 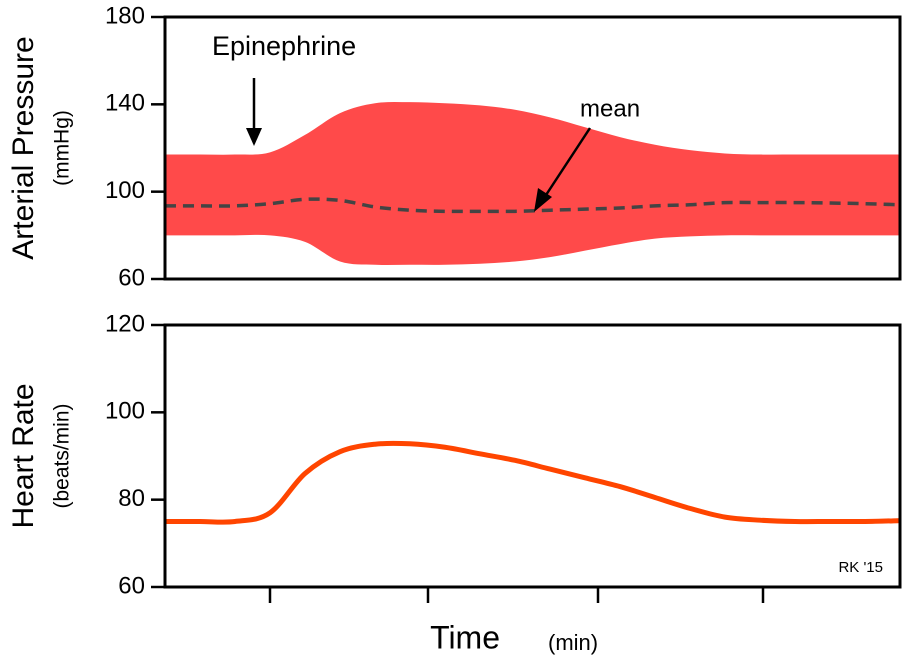 I want to click on annotation: Epinephrine, so click(x=284, y=46).